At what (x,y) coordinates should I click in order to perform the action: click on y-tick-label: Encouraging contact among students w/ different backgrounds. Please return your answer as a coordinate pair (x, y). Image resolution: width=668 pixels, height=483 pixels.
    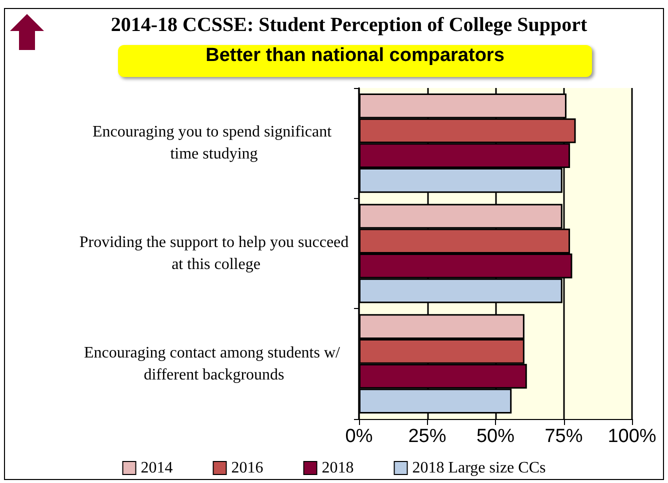
    Looking at the image, I should click on (214, 364).